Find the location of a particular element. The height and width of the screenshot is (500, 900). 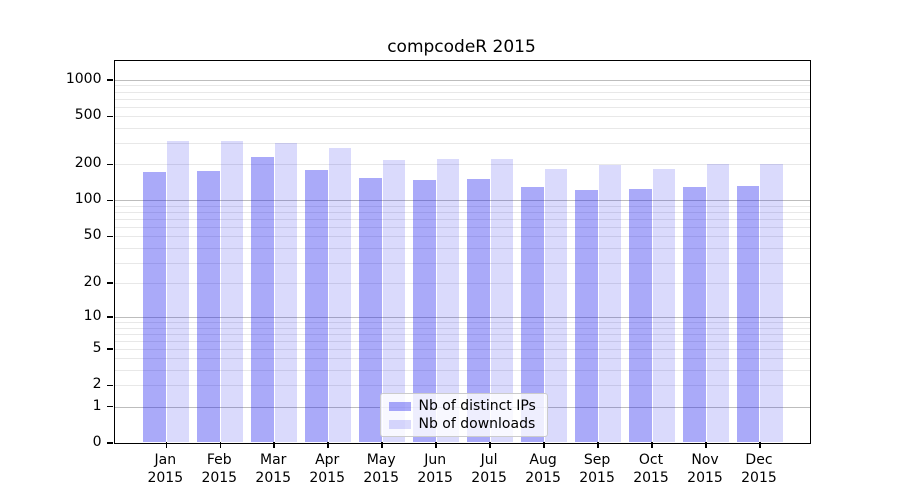

bar-distinct-ips-feb is located at coordinates (208, 306).